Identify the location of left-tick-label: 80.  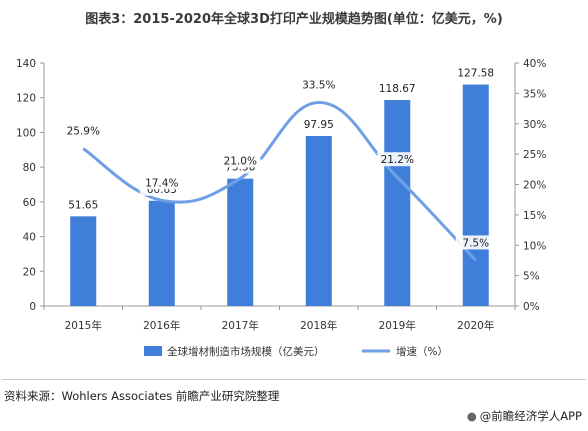
(29, 168).